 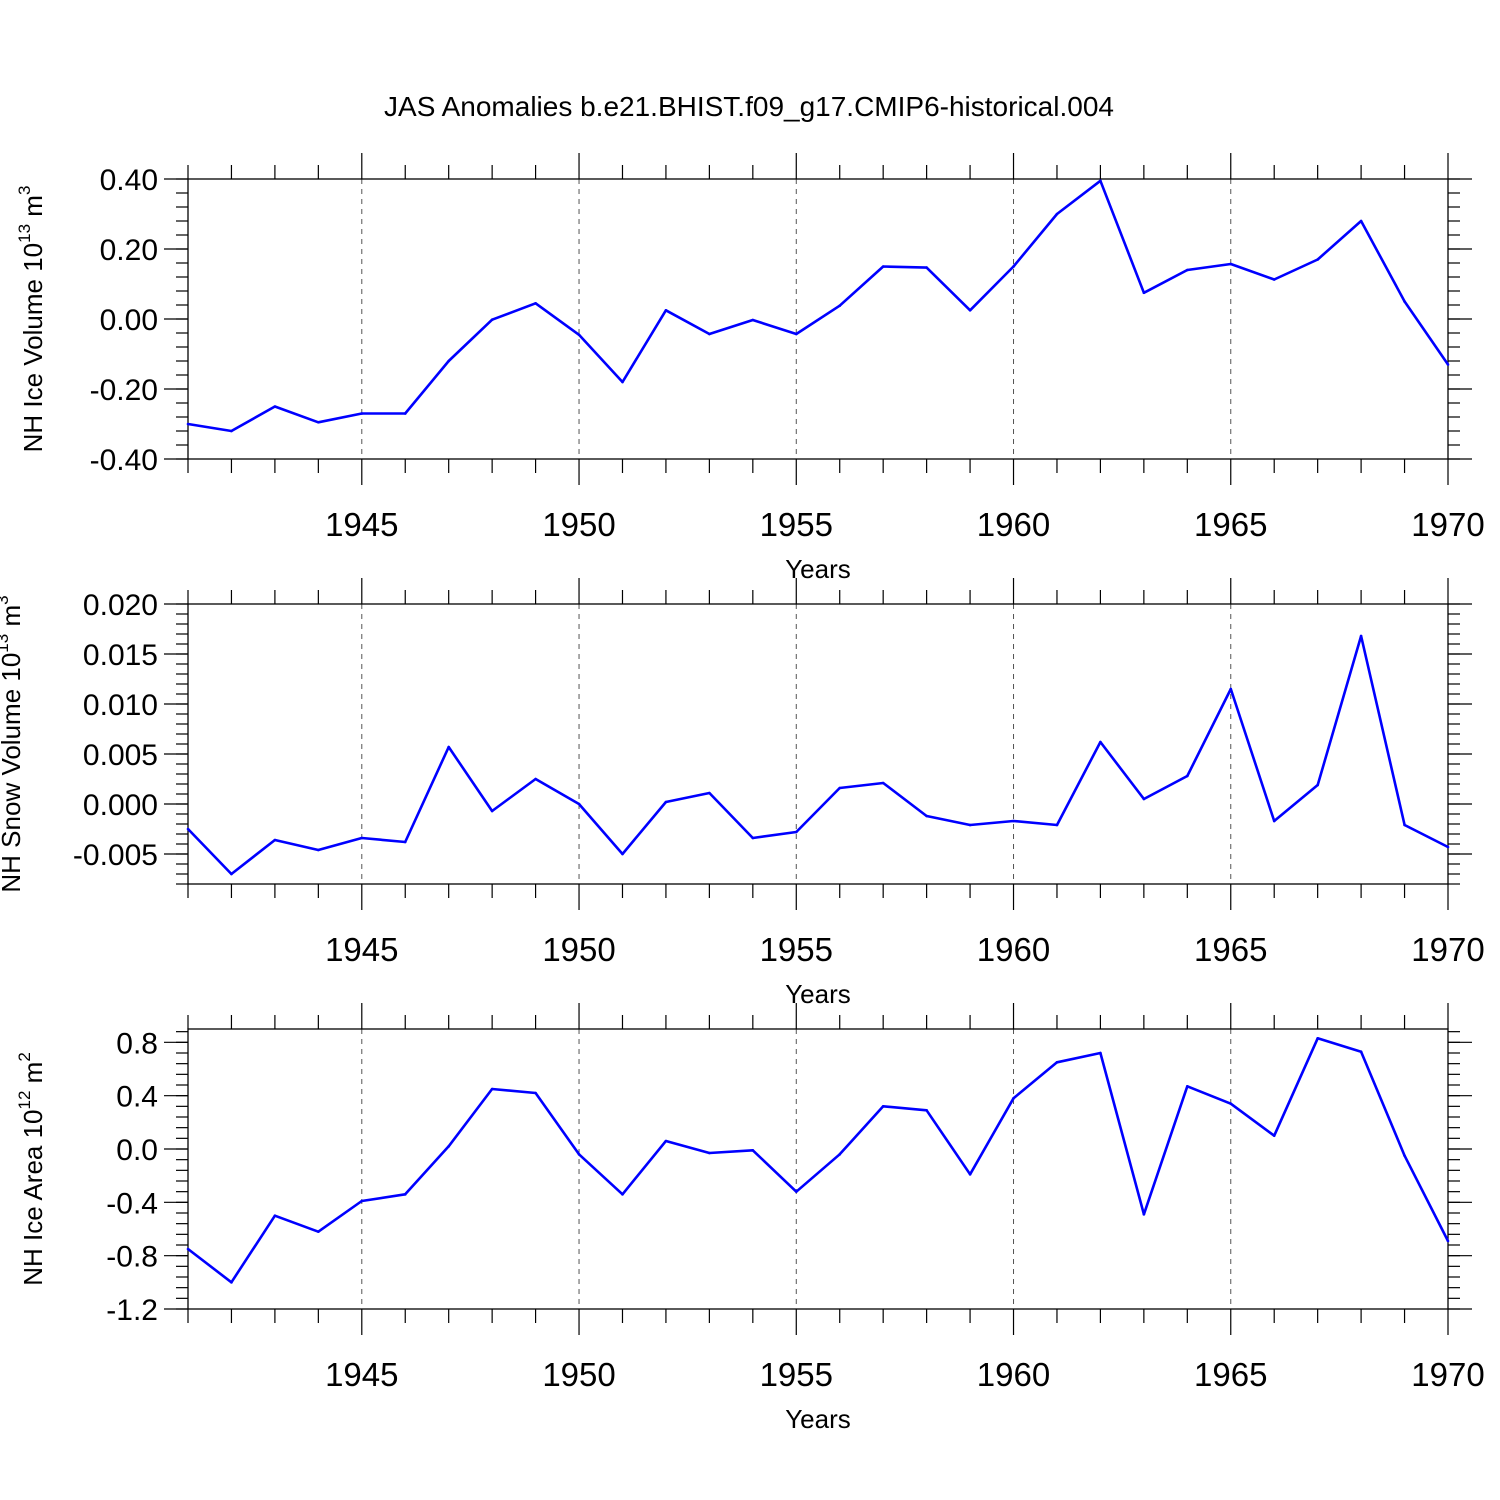 I want to click on ice-area-ytick-label: 0.0, so click(x=137, y=1150).